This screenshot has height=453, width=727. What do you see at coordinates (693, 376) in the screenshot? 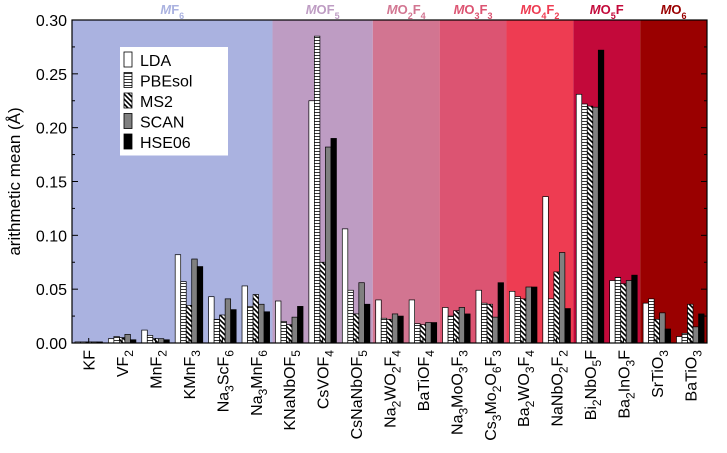
I see `x-tick-label: BaTiO3` at bounding box center [693, 376].